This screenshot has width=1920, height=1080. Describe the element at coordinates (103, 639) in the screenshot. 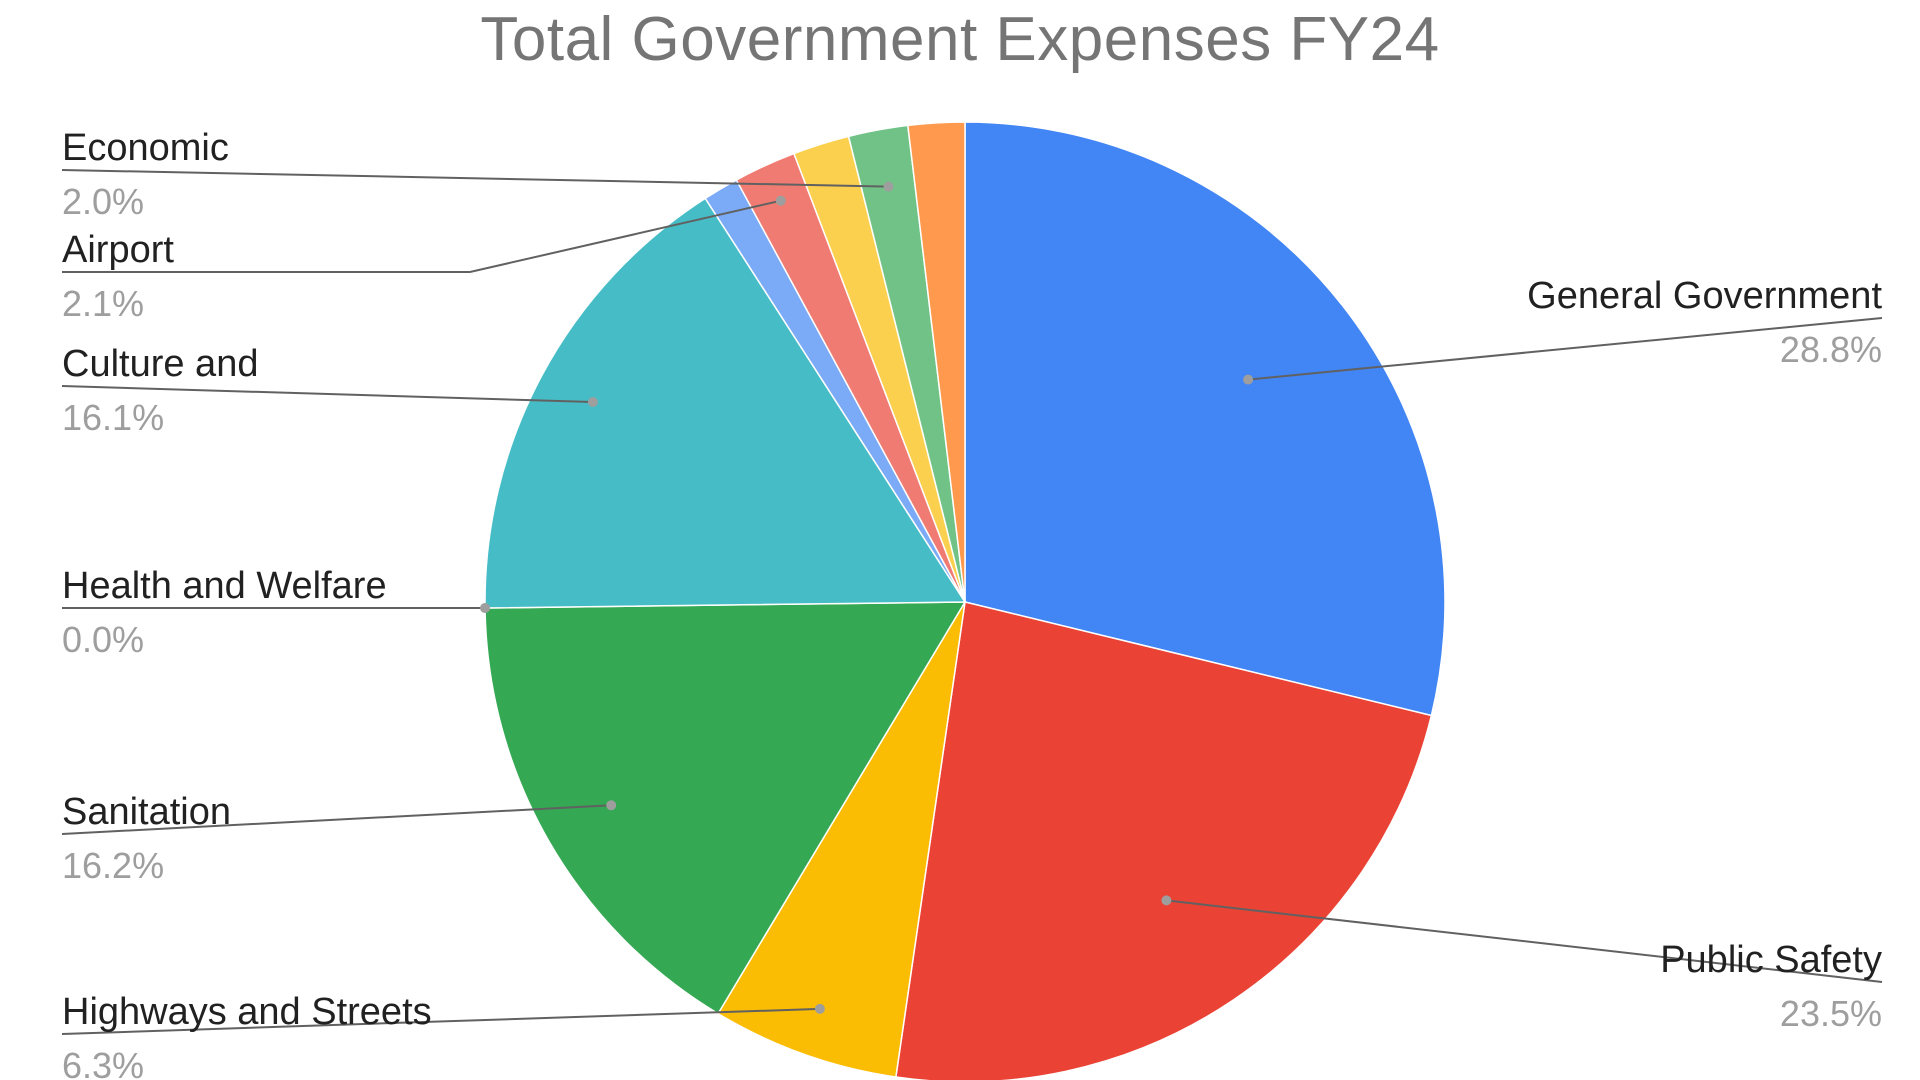

I see `value-label-health-and-welfare: 0.0%` at that location.